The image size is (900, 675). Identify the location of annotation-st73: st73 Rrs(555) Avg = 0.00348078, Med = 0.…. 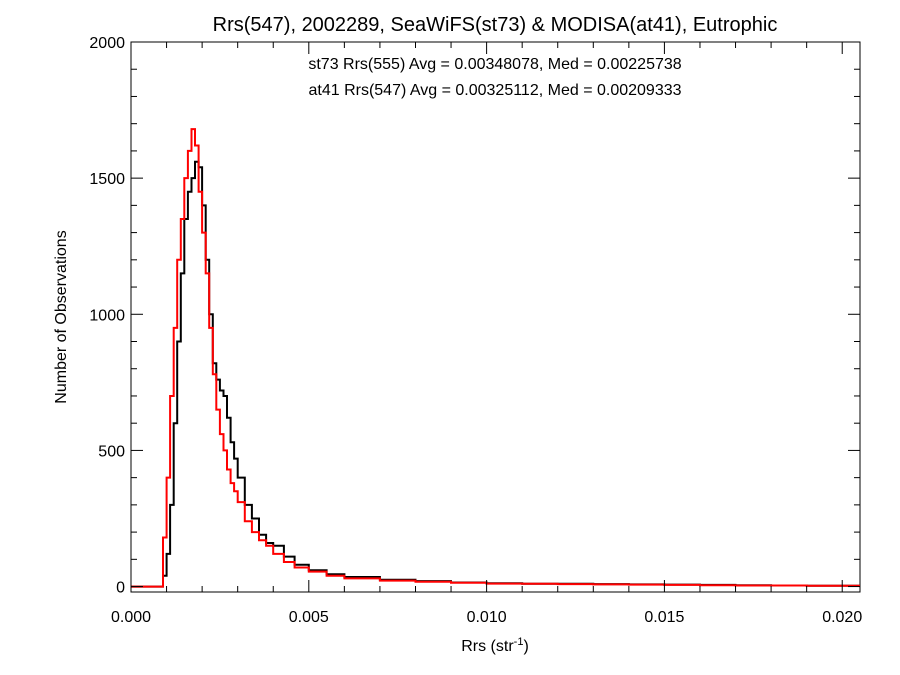
(494, 64).